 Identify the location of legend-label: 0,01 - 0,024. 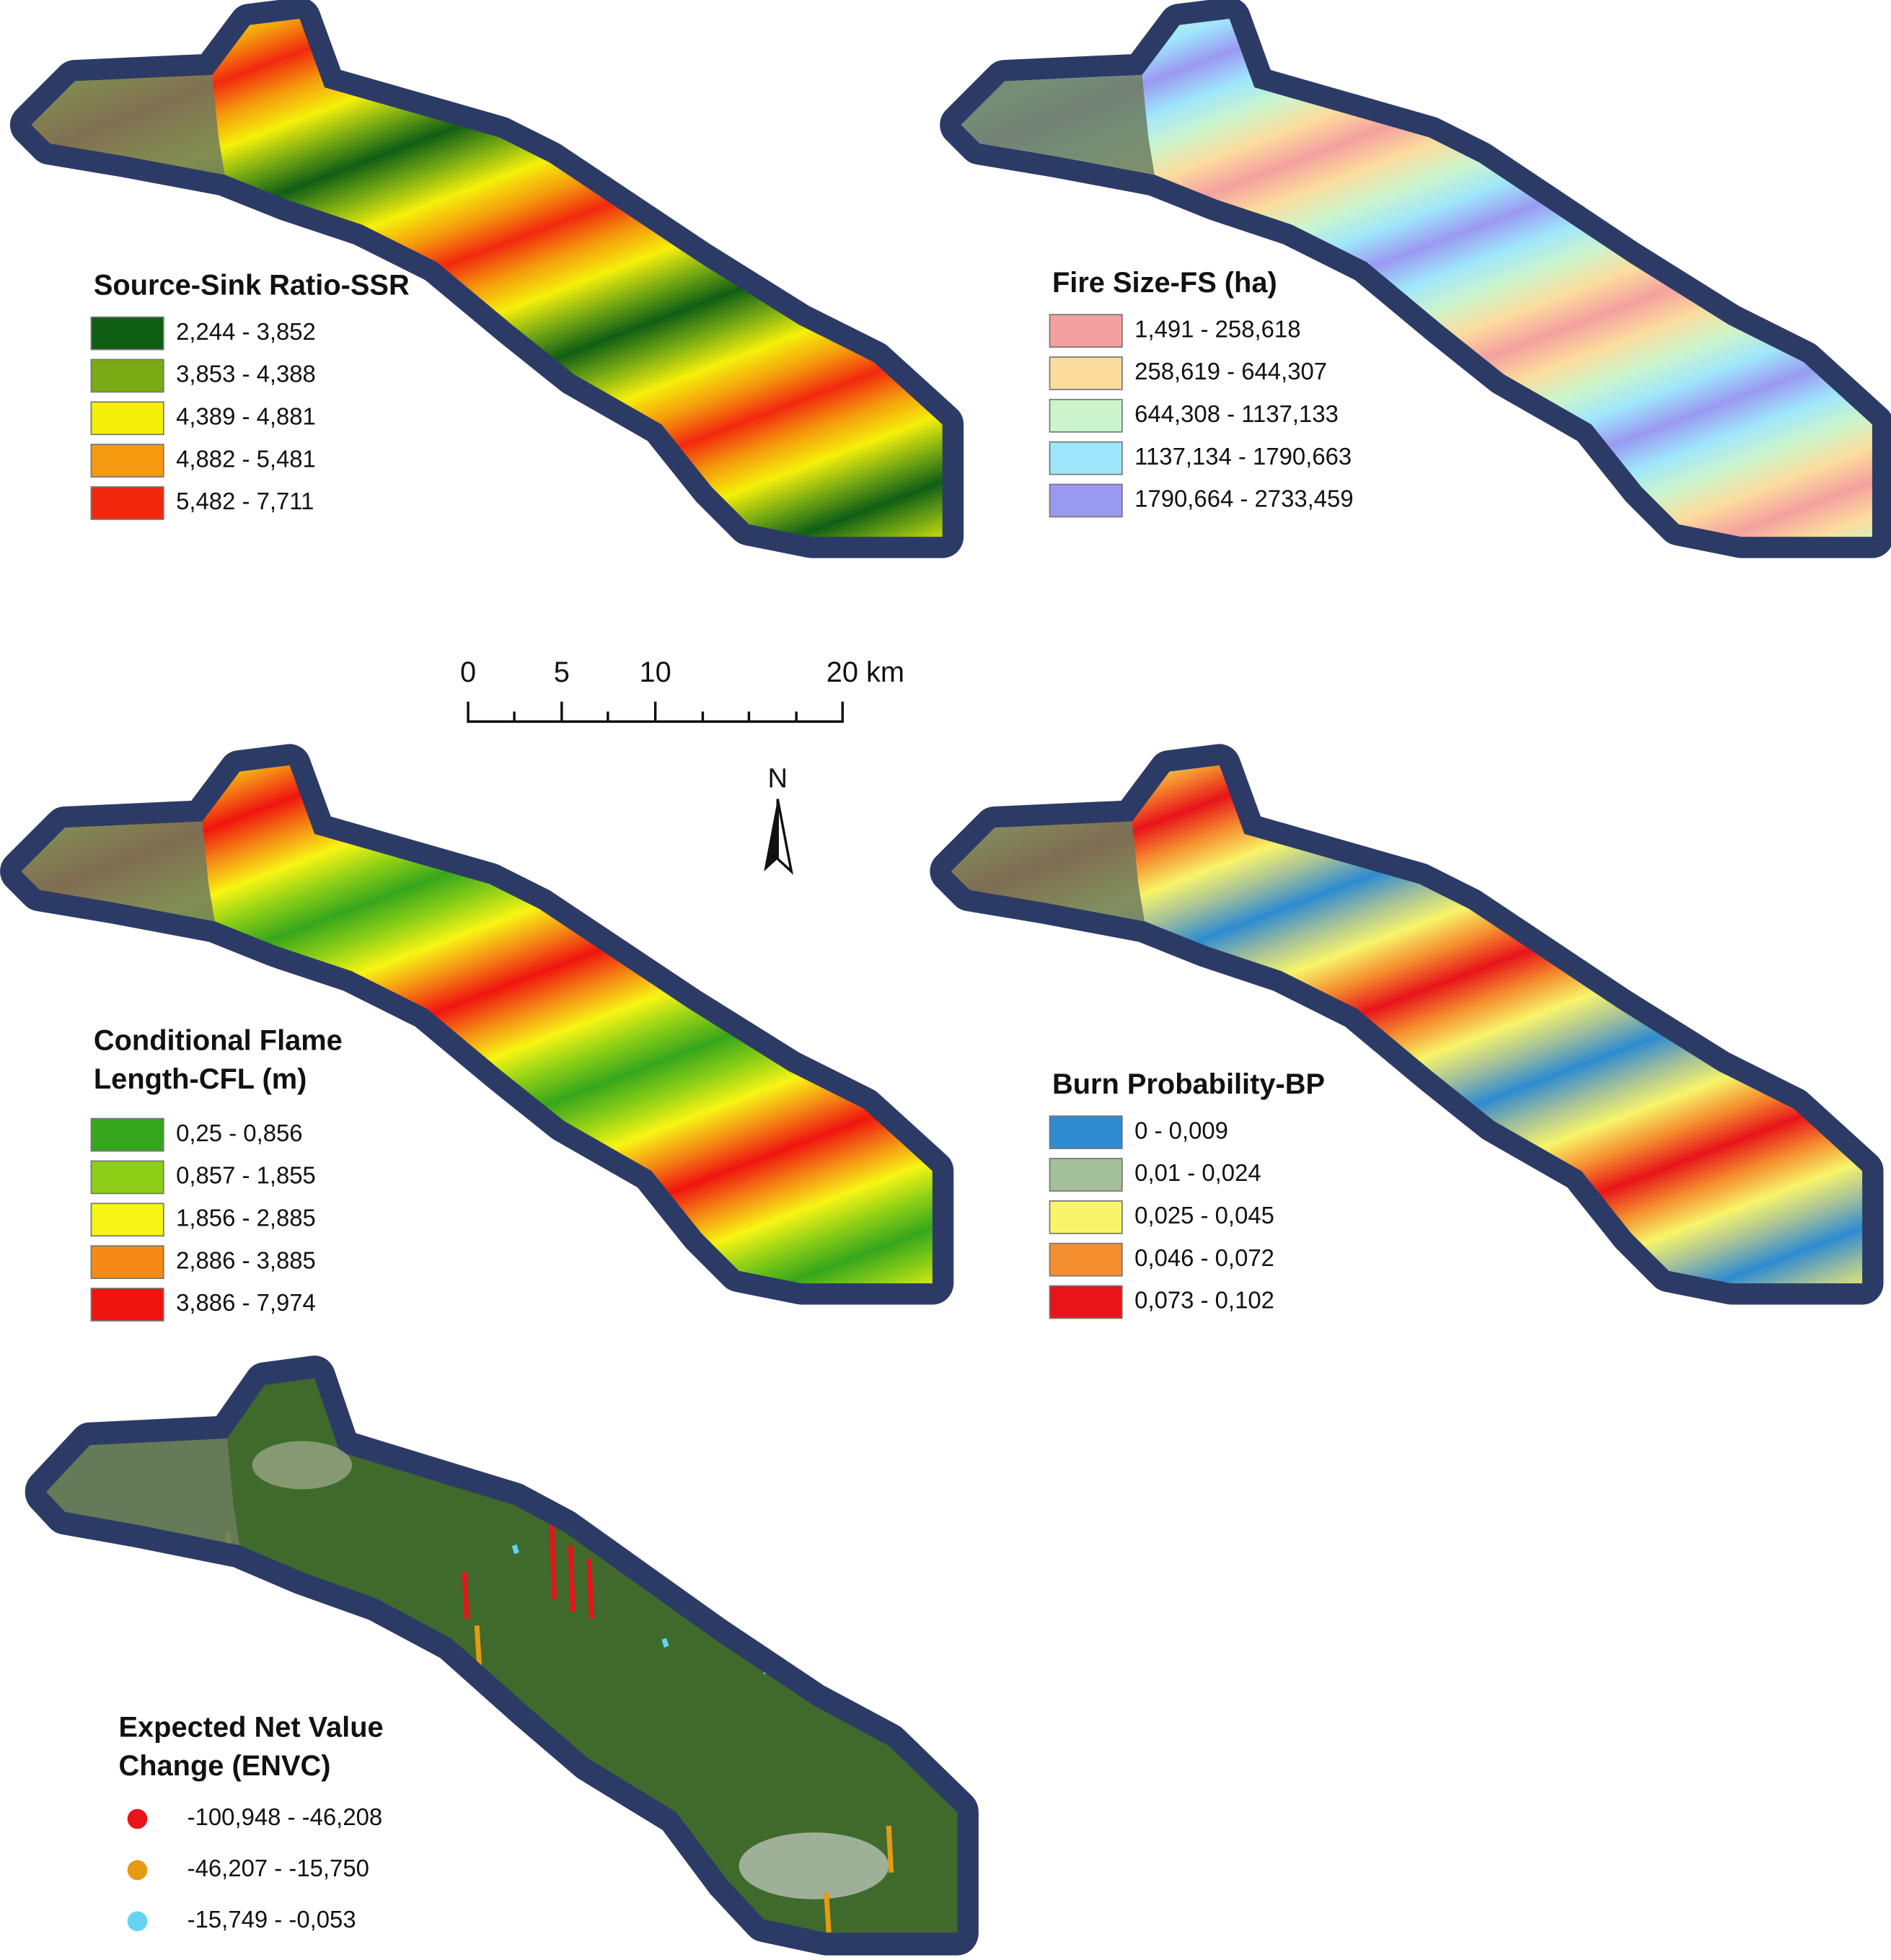
(1197, 1172).